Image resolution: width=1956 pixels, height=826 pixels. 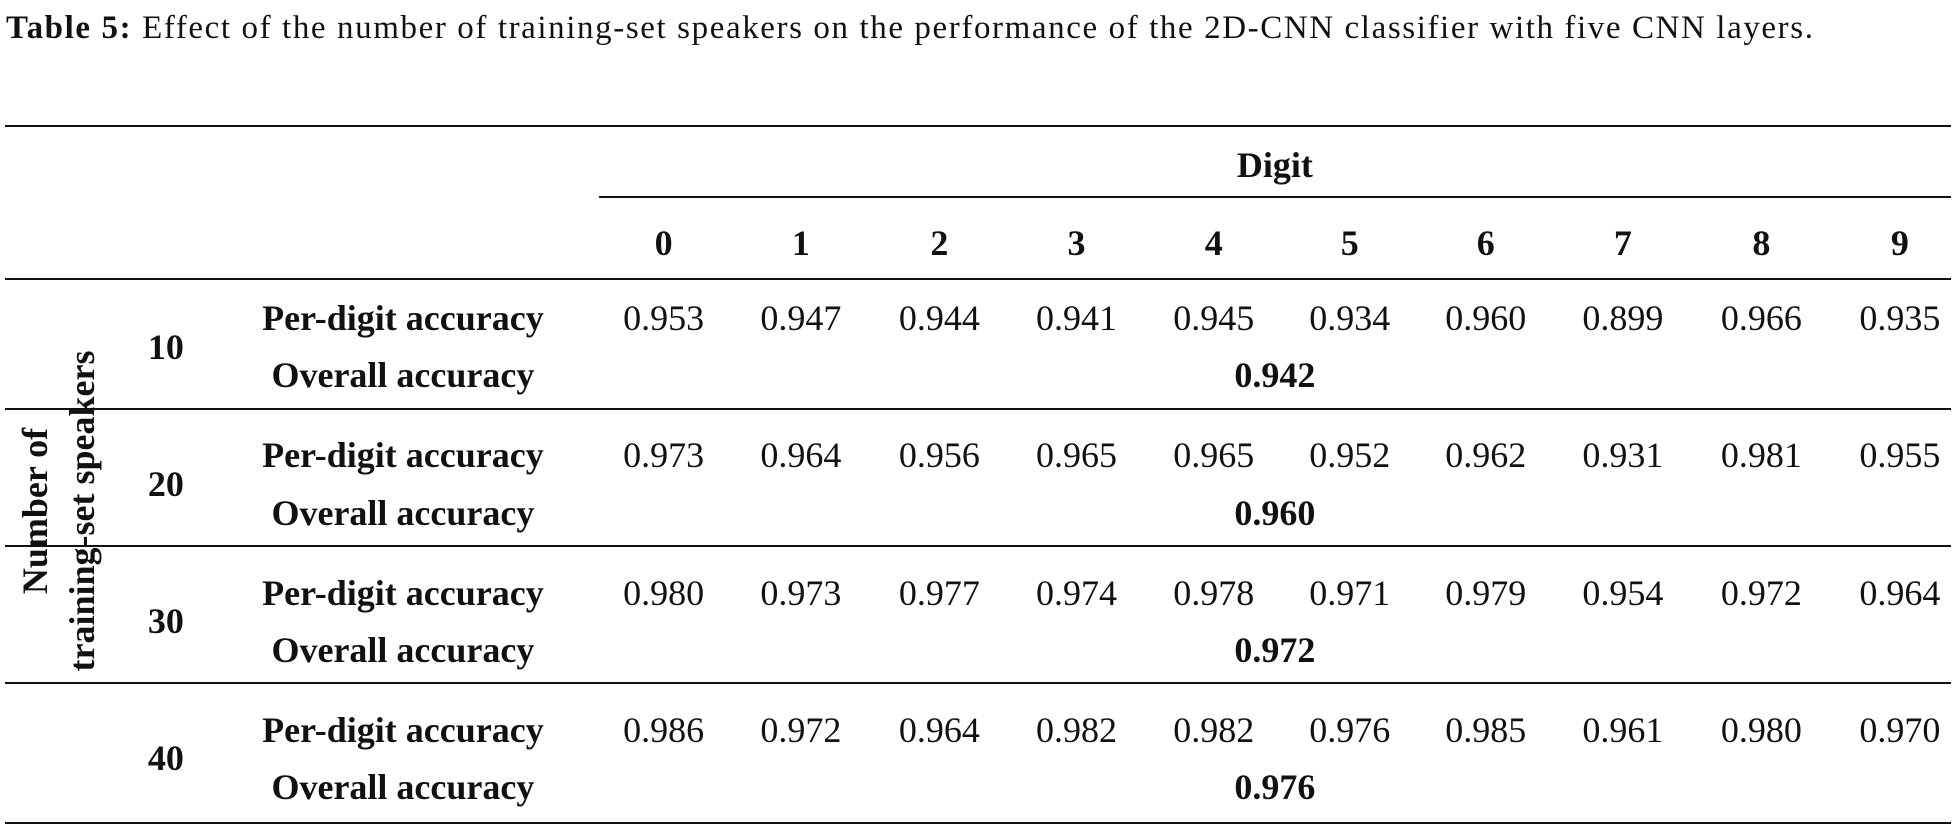 What do you see at coordinates (1350, 729) in the screenshot?
I see `cell: 0.976` at bounding box center [1350, 729].